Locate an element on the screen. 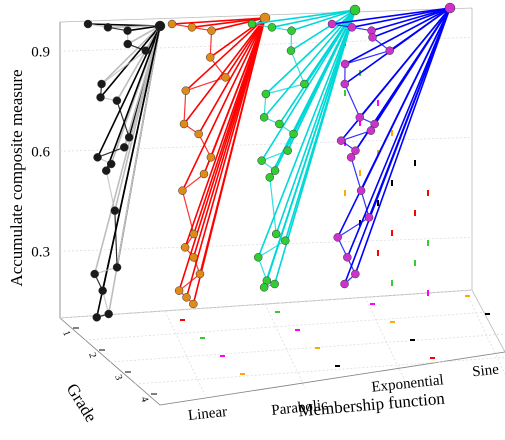  z-tick-label: 4 is located at coordinates (144, 399).